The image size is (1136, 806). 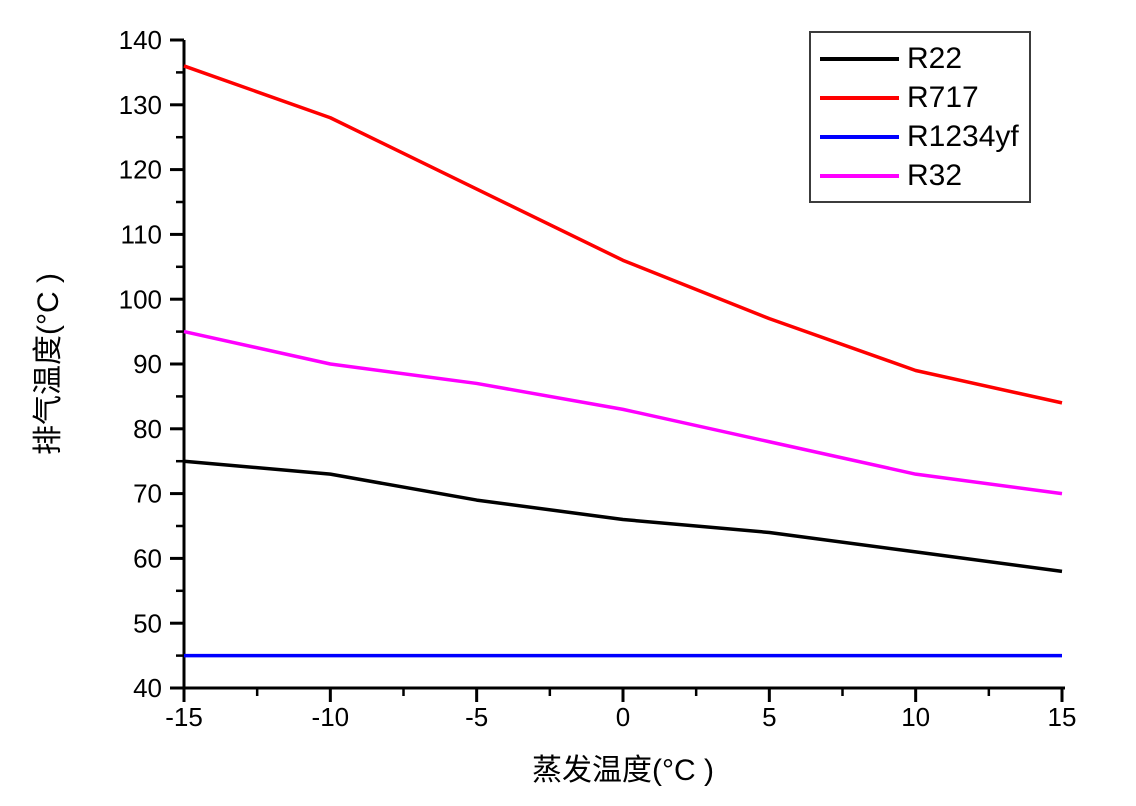 I want to click on x-tick-label: -15, so click(x=184, y=717).